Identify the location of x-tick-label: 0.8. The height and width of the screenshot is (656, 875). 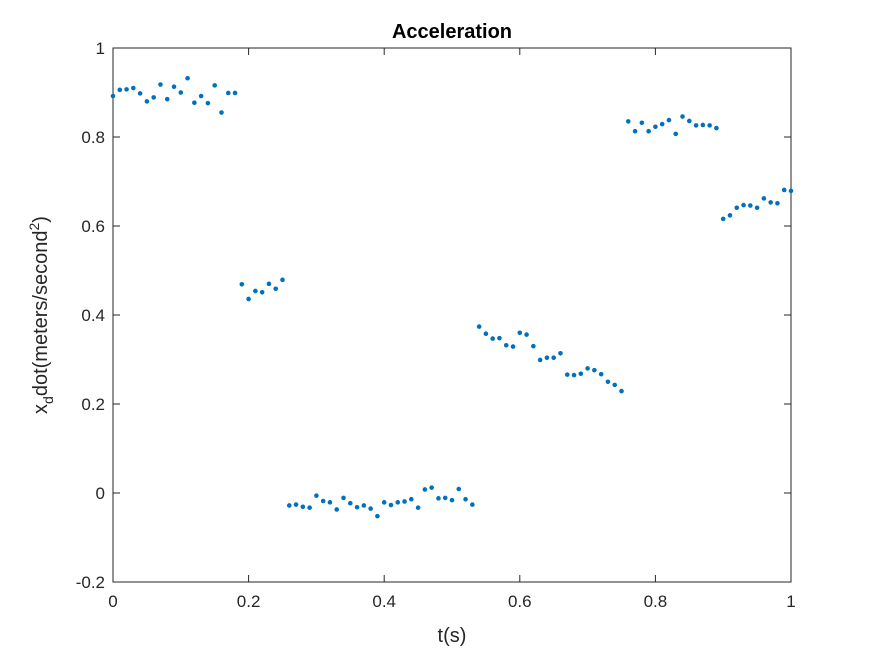
(656, 601).